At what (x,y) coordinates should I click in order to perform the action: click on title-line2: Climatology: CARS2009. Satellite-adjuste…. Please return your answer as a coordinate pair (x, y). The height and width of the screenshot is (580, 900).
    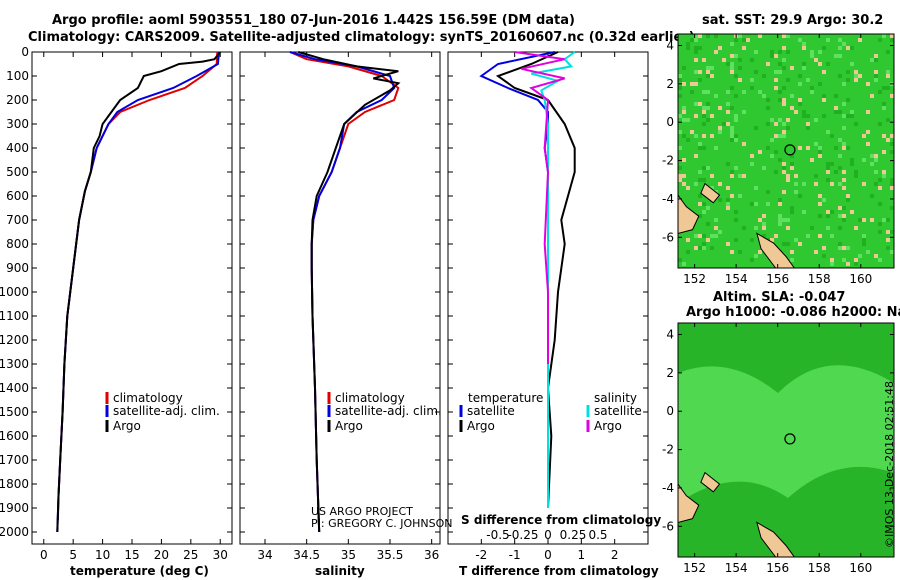
    Looking at the image, I should click on (361, 37).